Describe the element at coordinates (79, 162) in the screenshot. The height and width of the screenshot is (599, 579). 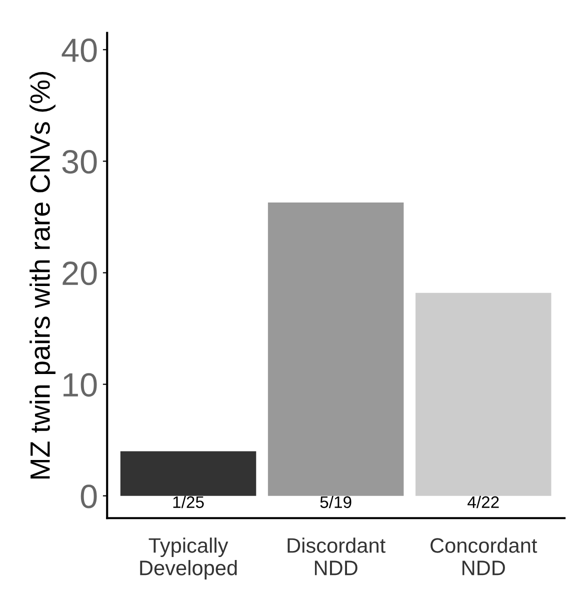
I see `y-tick-label: 30` at that location.